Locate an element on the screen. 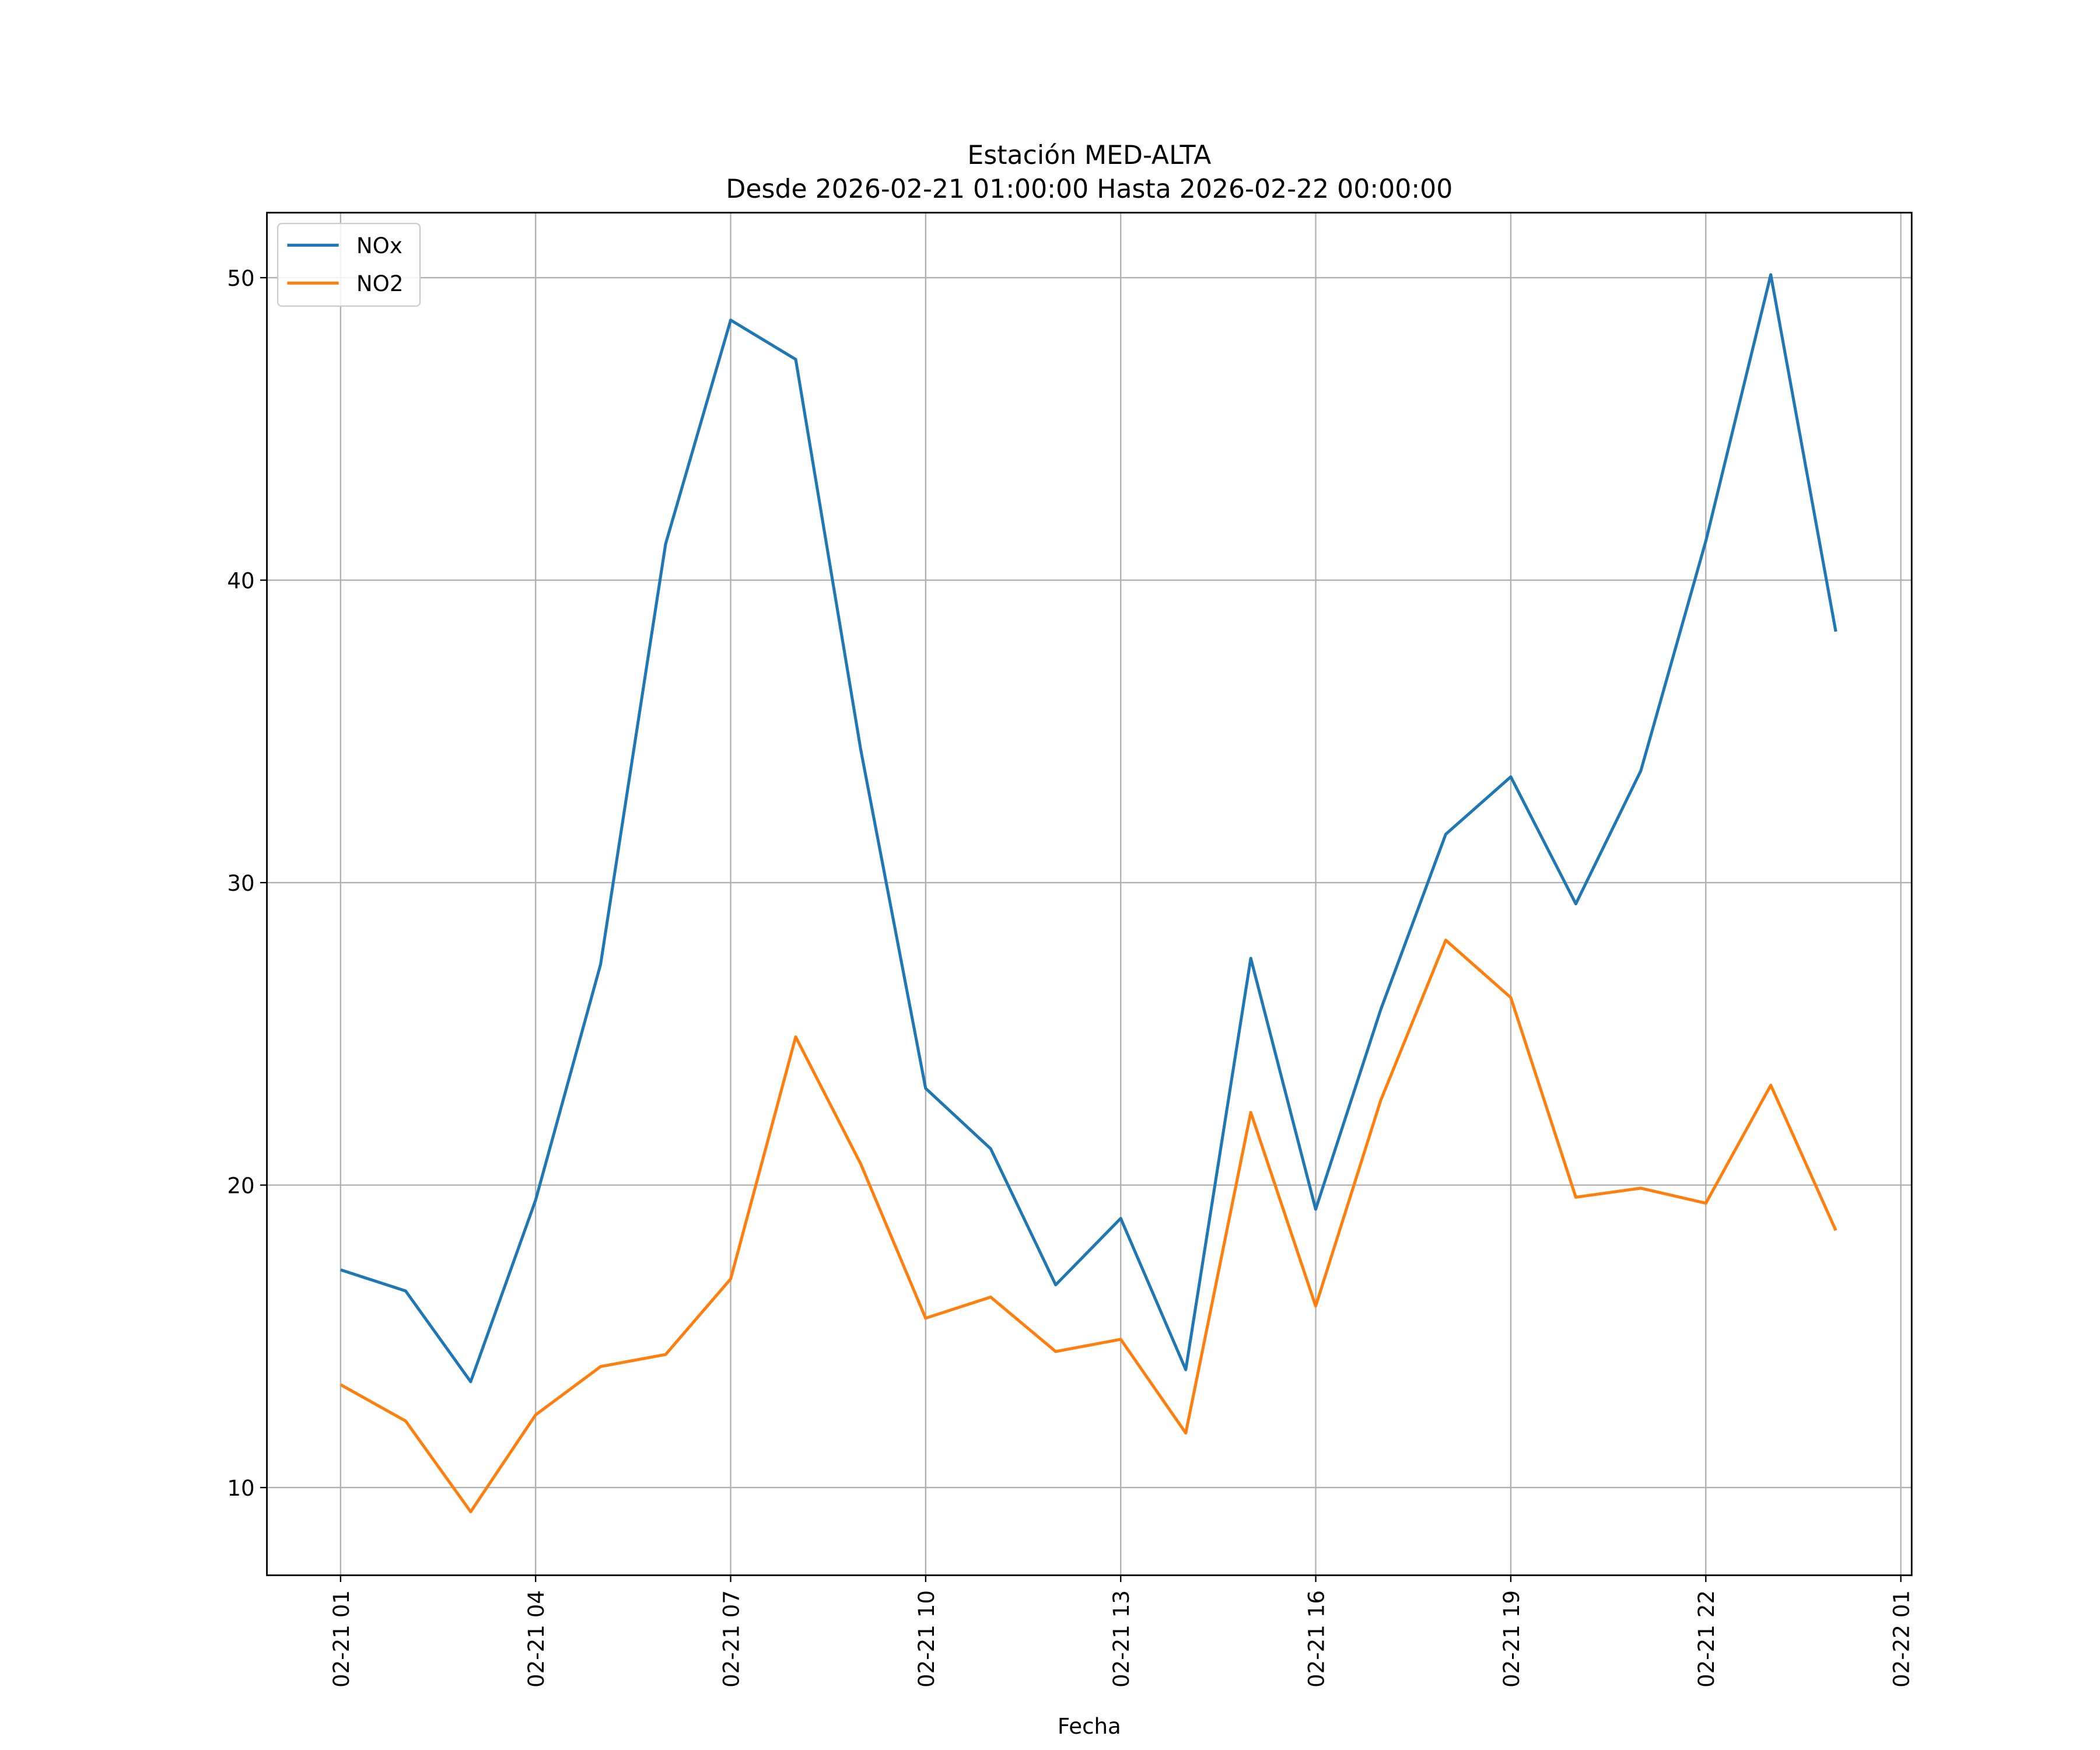 The height and width of the screenshot is (1750, 2100). x-tick-label: 02-22 01 is located at coordinates (1902, 1639).